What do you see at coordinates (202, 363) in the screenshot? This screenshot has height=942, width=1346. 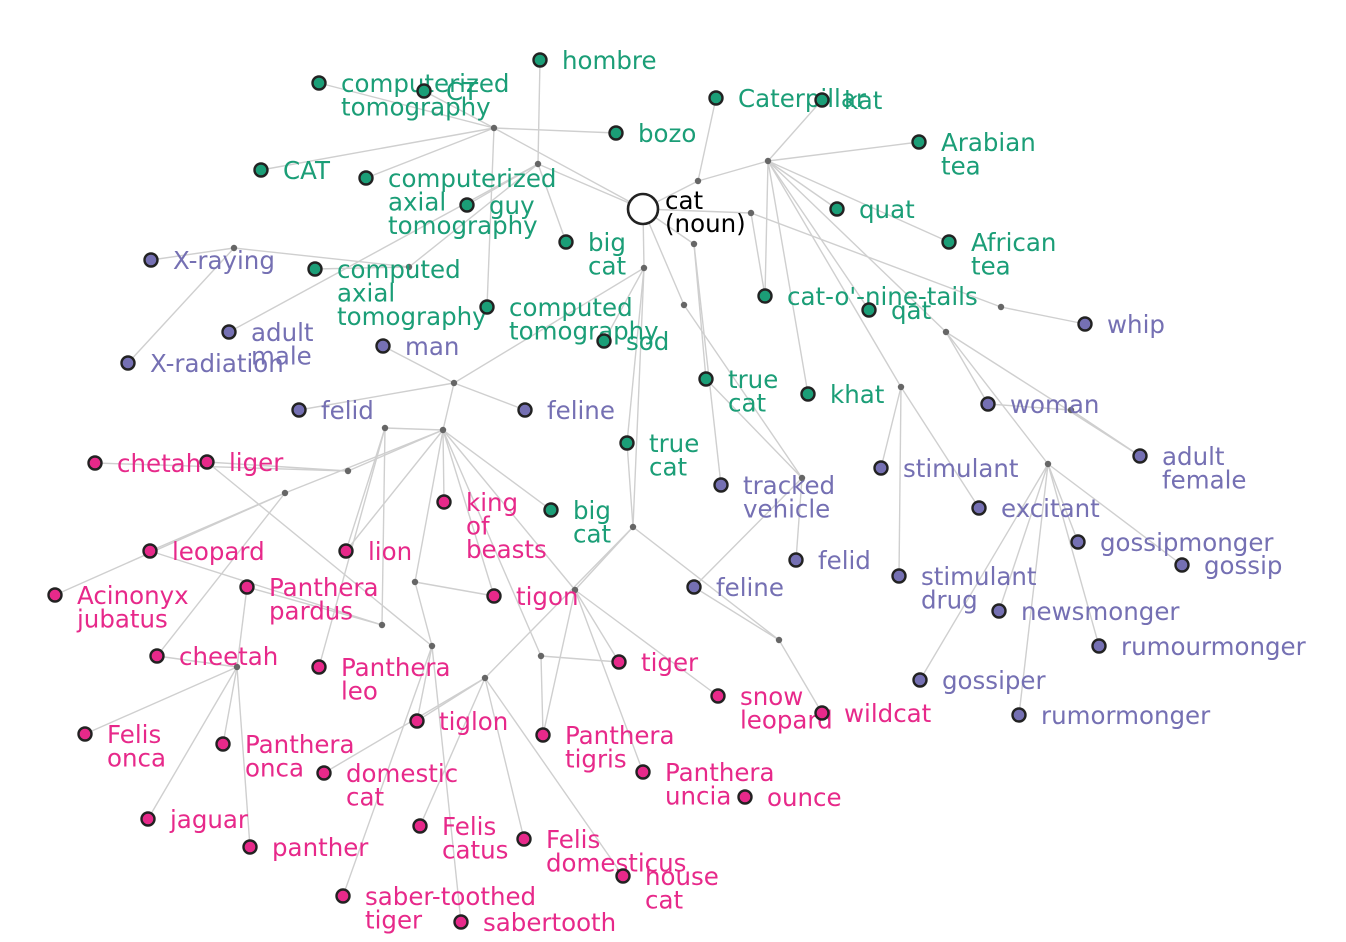 I see `node-x-radiation: X-radiation` at bounding box center [202, 363].